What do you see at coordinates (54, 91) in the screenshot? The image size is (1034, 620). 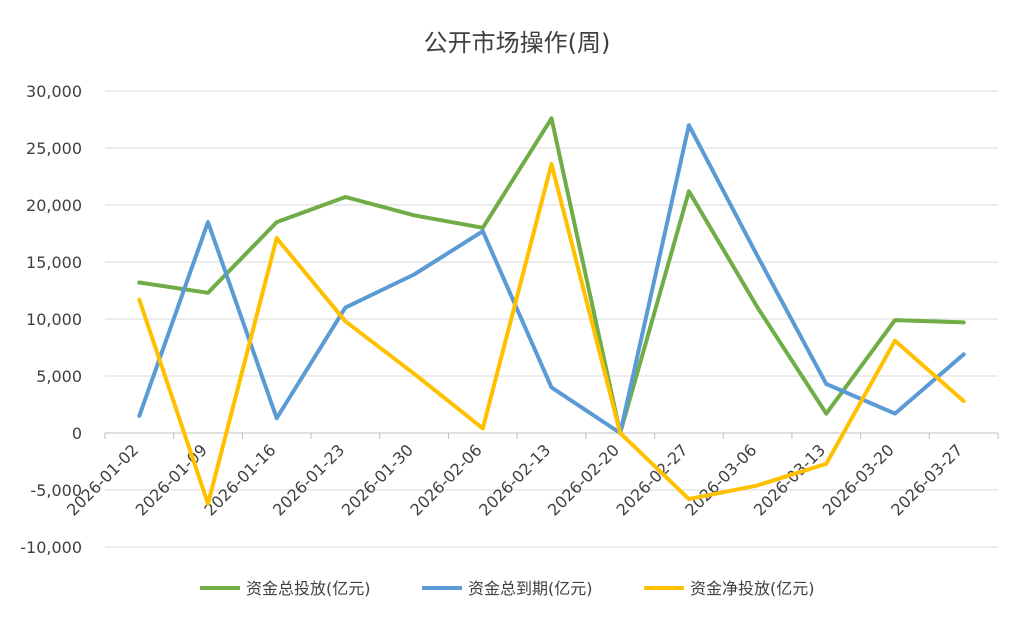 I see `y-tick-label: 30,000` at bounding box center [54, 91].